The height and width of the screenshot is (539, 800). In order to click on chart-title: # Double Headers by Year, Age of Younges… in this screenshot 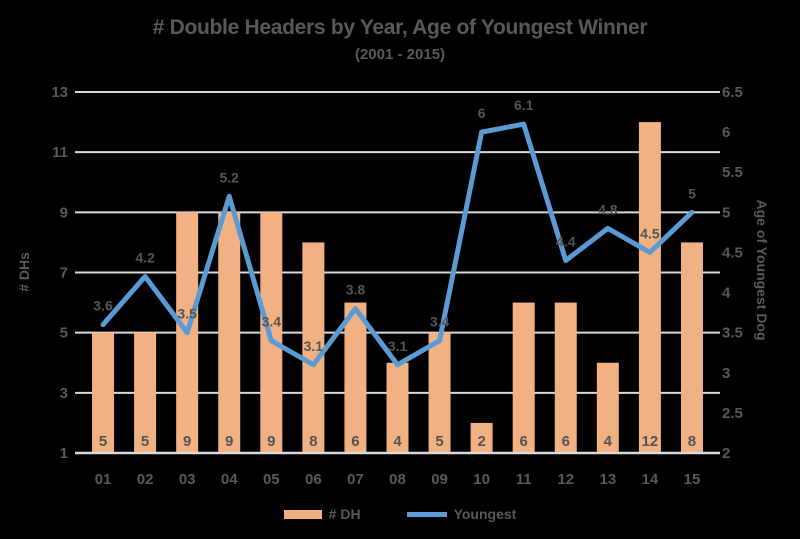, I will do `click(400, 27)`.